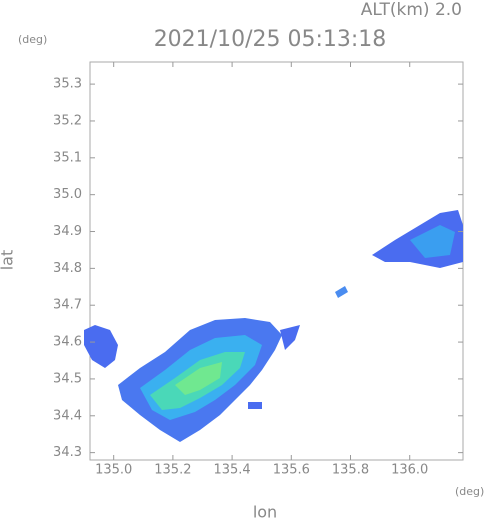 The width and height of the screenshot is (491, 521). What do you see at coordinates (67, 157) in the screenshot?
I see `y-tick-label: 35.1` at bounding box center [67, 157].